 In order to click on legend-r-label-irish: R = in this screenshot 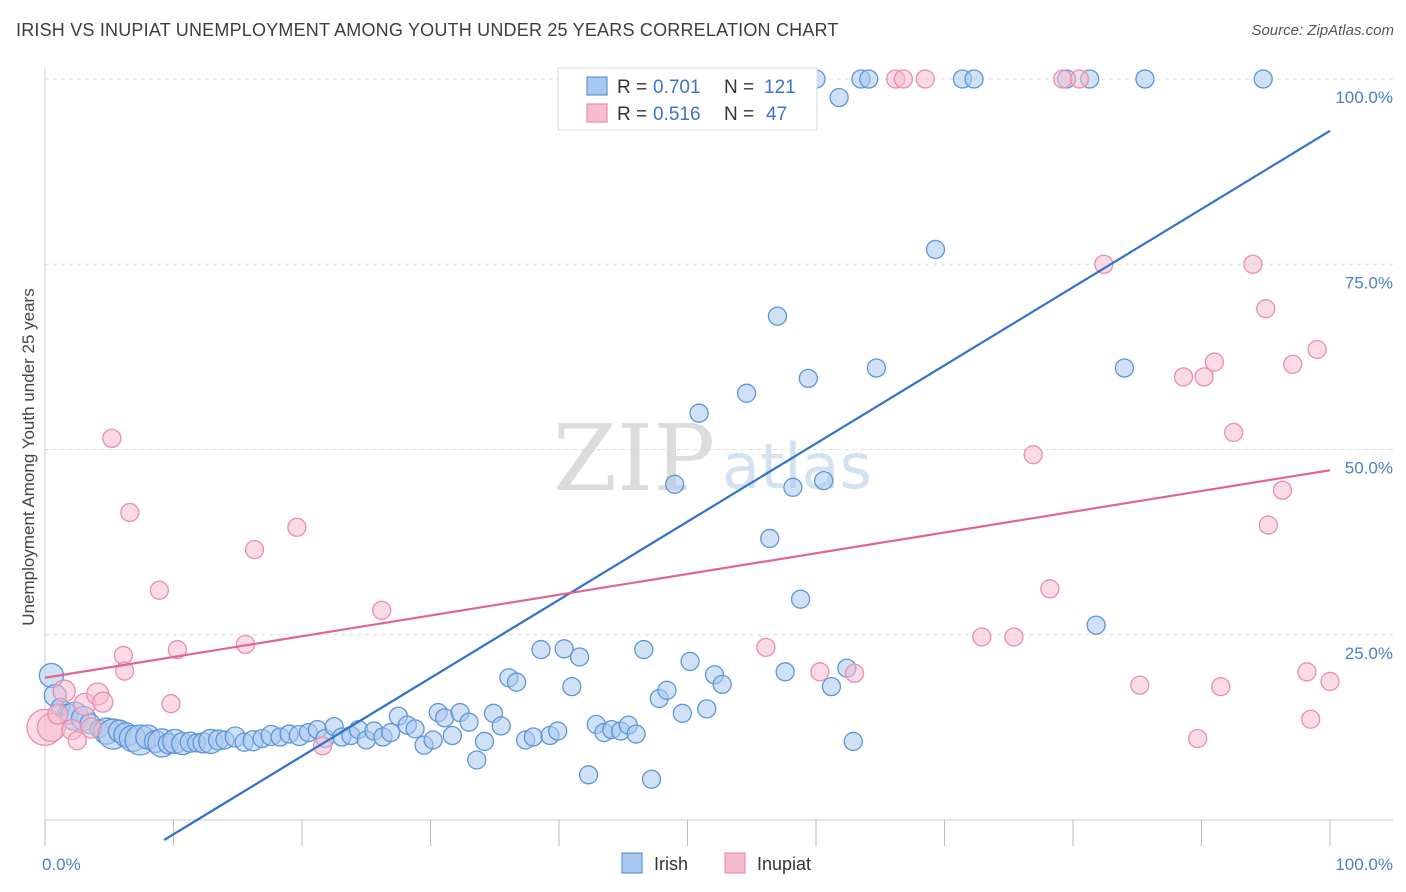, I will do `click(632, 87)`.